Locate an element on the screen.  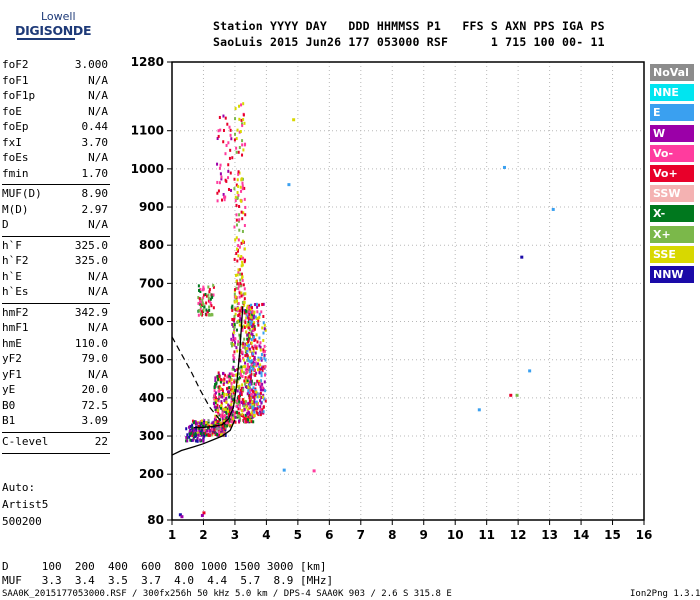
param-row: B1 3.09 is located at coordinates (56, 421).